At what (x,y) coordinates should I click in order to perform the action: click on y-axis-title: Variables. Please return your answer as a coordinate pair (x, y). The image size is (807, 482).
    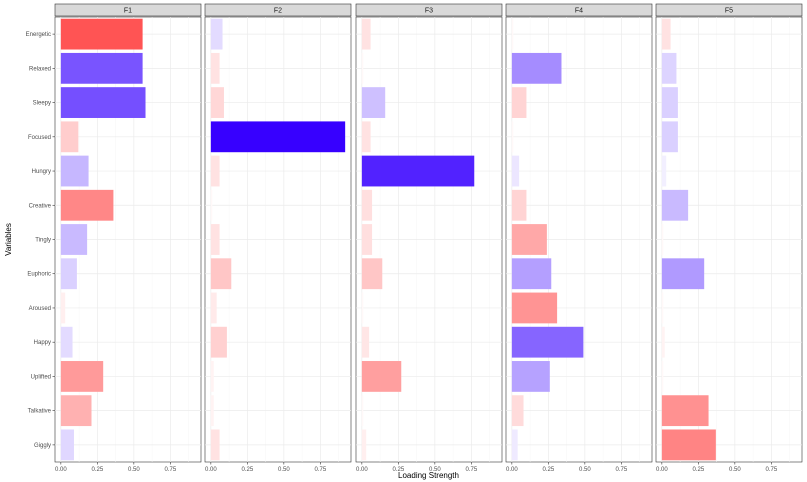
    Looking at the image, I should click on (8, 239).